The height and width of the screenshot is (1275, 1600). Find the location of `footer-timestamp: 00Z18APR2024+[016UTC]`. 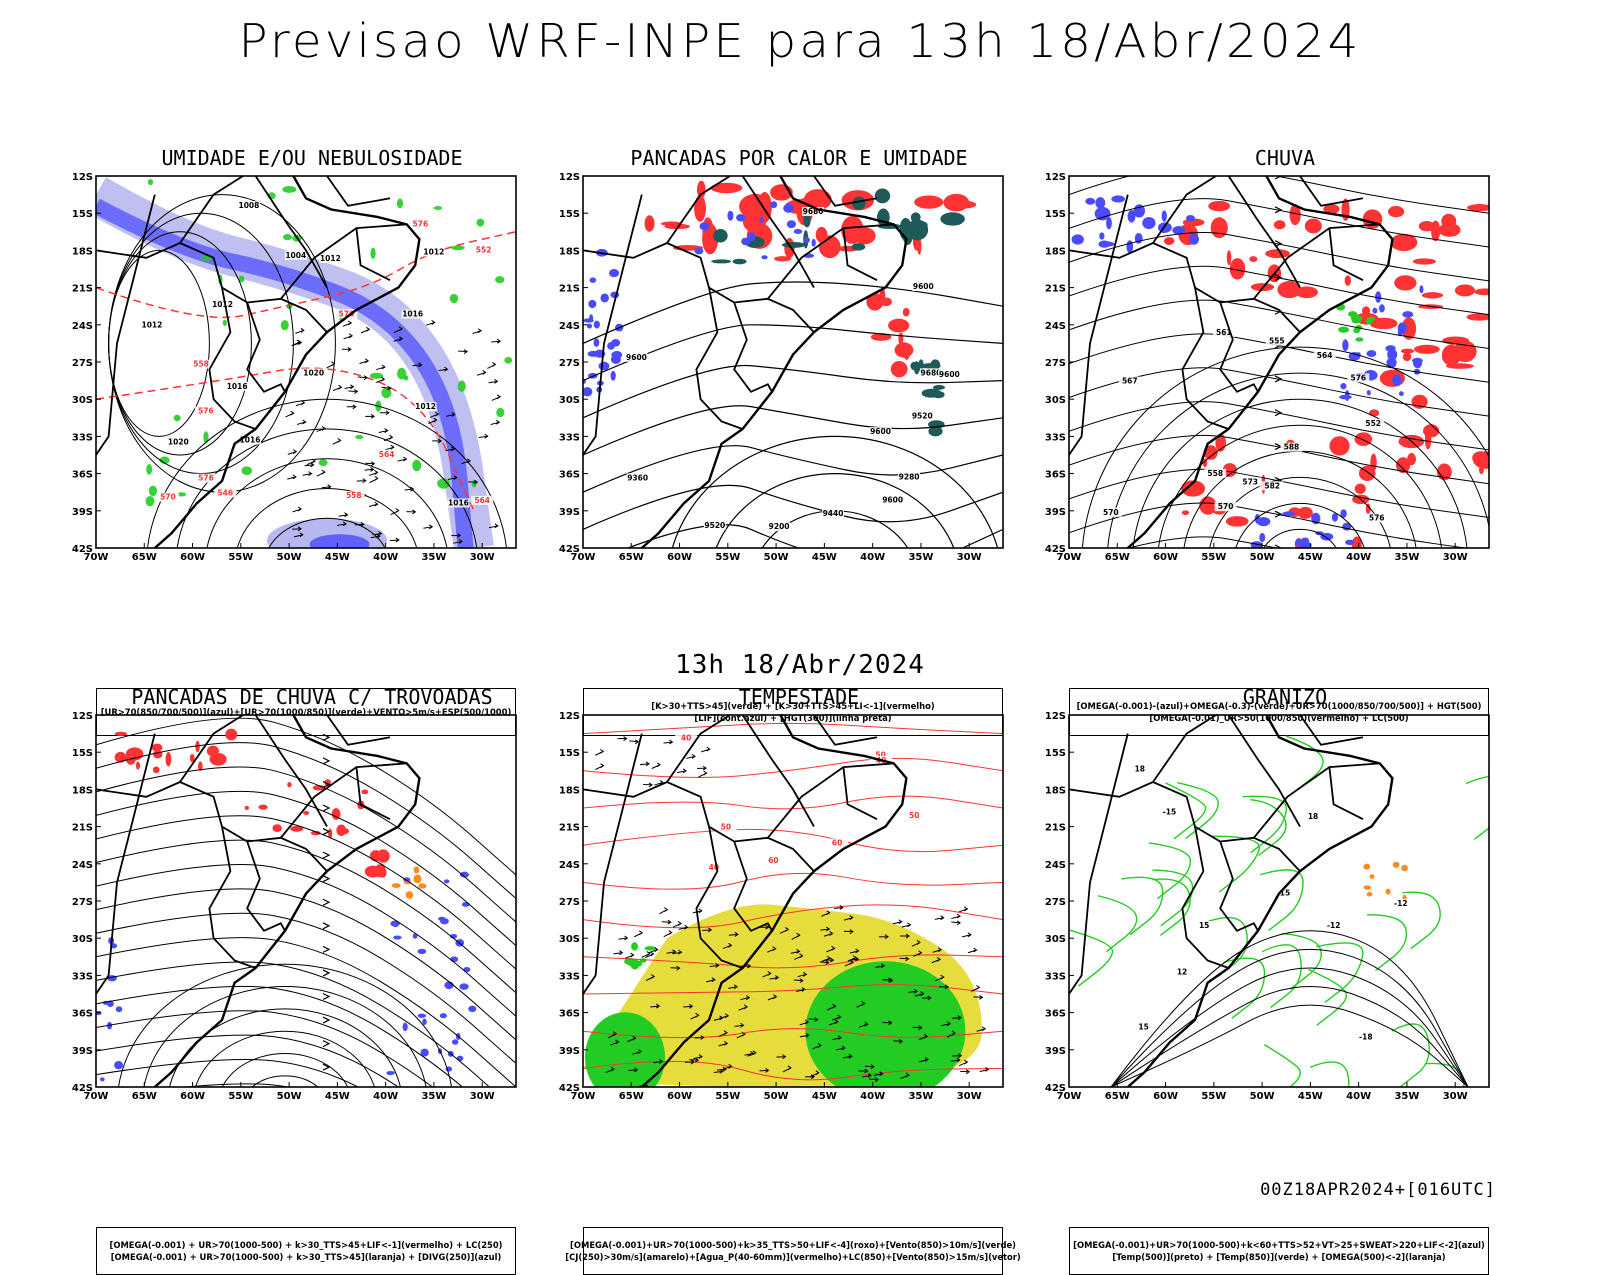

footer-timestamp: 00Z18APR2024+[016UTC] is located at coordinates (1378, 1190).